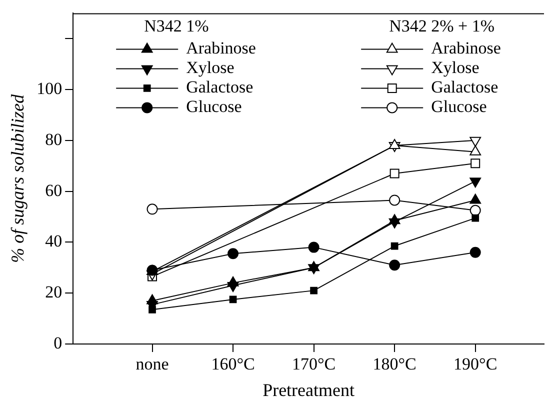 The height and width of the screenshot is (410, 551). Describe the element at coordinates (176, 26) in the screenshot. I see `annotation: N342 1%` at that location.